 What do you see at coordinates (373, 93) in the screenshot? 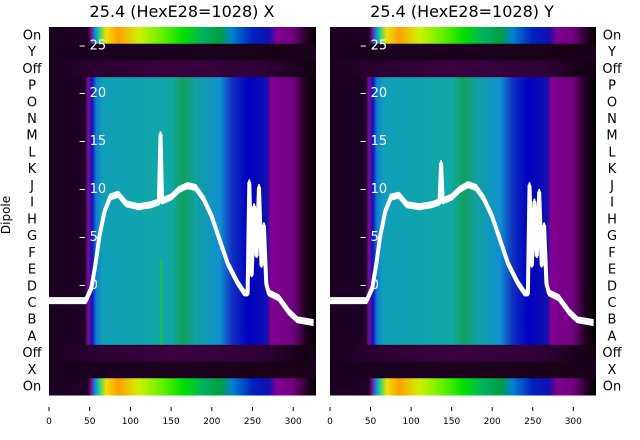
I see `overlay-y-tick-label: – 20` at bounding box center [373, 93].